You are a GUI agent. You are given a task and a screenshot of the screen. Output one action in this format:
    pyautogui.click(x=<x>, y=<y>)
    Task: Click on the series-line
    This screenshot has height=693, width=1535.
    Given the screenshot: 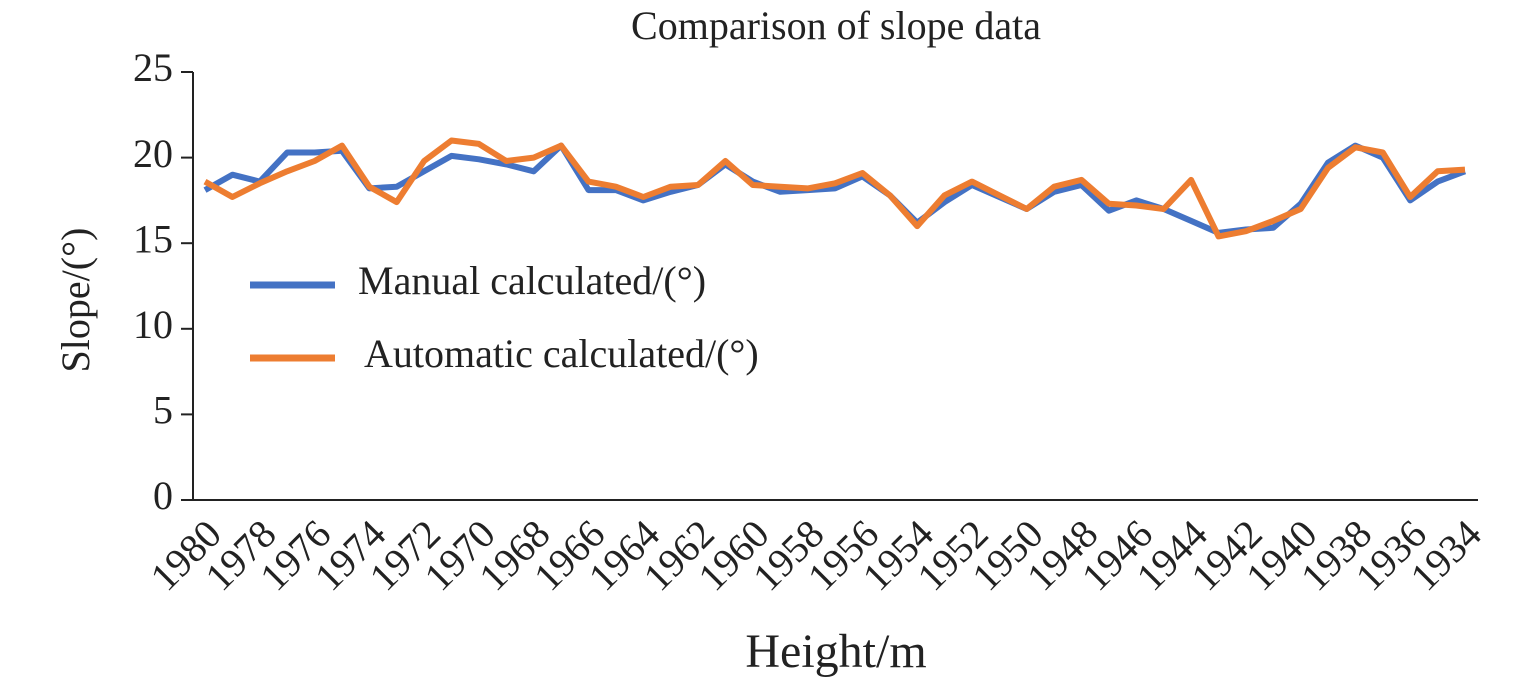 What is the action you would take?
    pyautogui.click(x=834, y=188)
    